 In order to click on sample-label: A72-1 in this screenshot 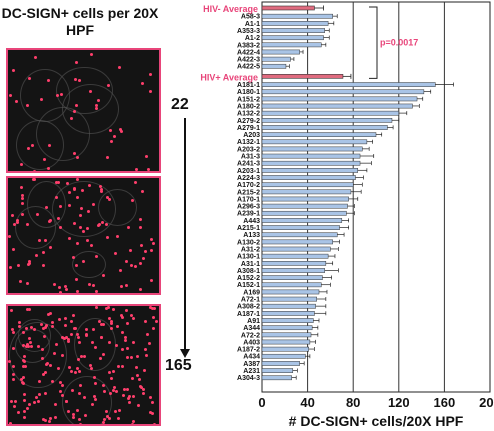, I will do `click(250, 300)`.